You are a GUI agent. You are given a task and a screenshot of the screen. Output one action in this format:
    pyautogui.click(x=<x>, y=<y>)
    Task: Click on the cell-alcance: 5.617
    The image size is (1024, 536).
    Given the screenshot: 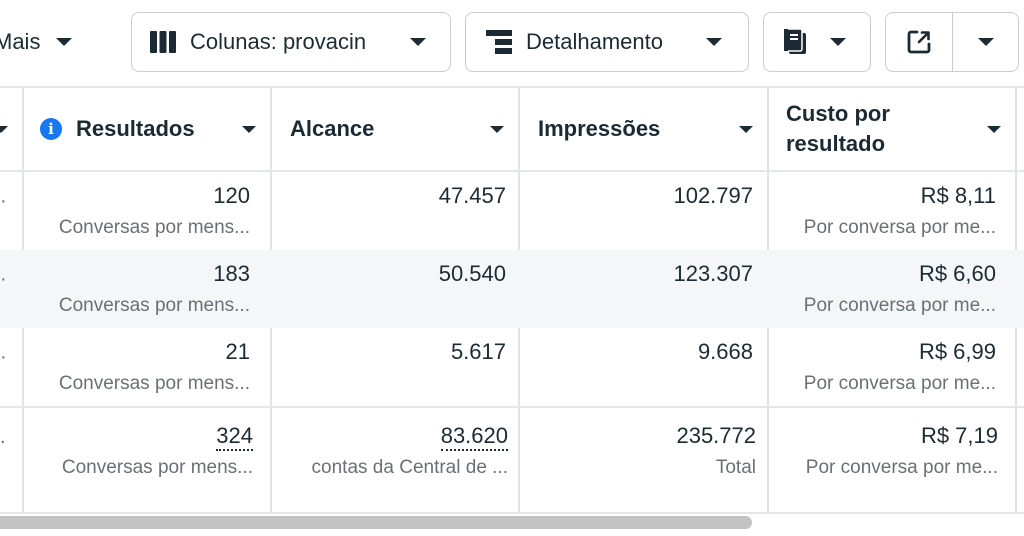 What is the action you would take?
    pyautogui.click(x=478, y=351)
    